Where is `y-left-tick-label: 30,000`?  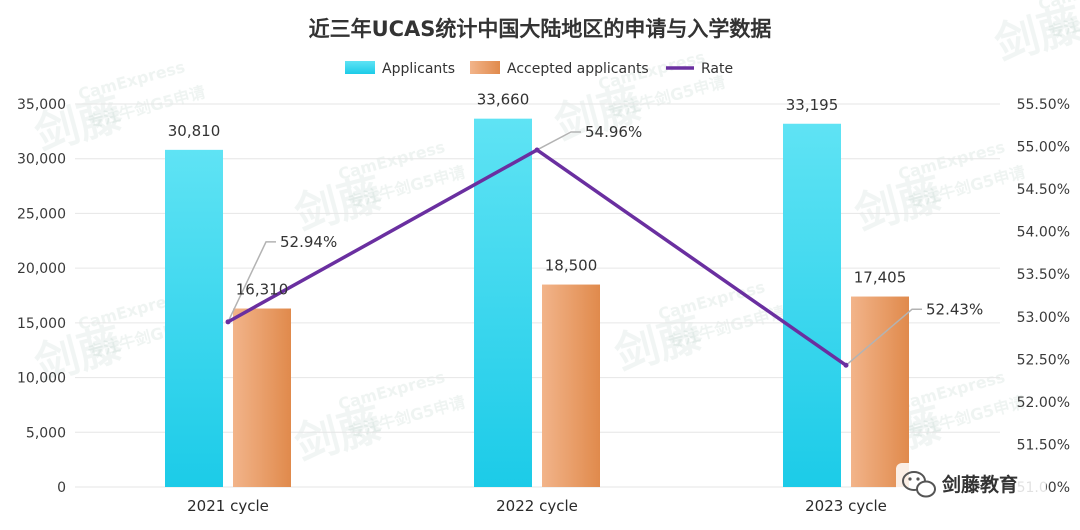 y-left-tick-label: 30,000 is located at coordinates (41, 160).